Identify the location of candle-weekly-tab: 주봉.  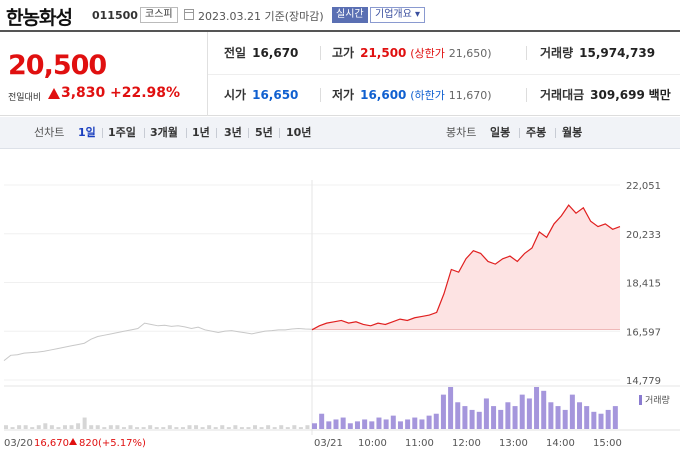
(536, 132).